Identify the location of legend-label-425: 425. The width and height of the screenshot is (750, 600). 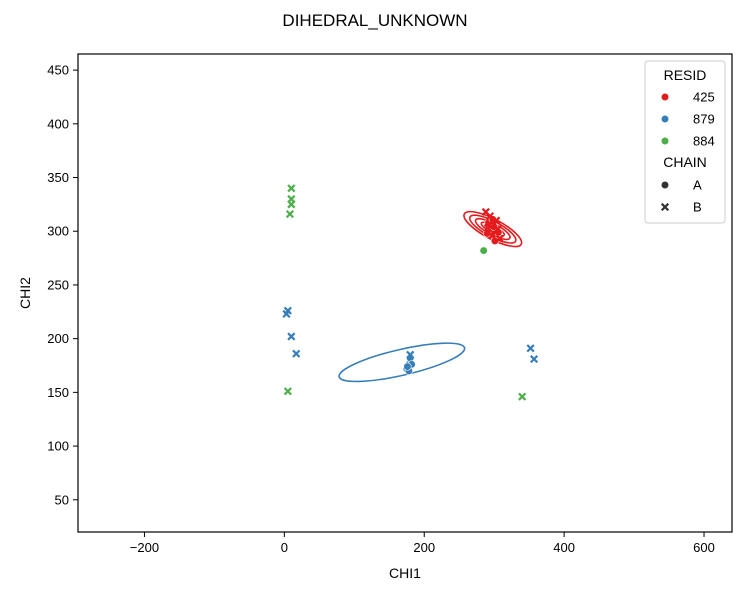
(704, 97).